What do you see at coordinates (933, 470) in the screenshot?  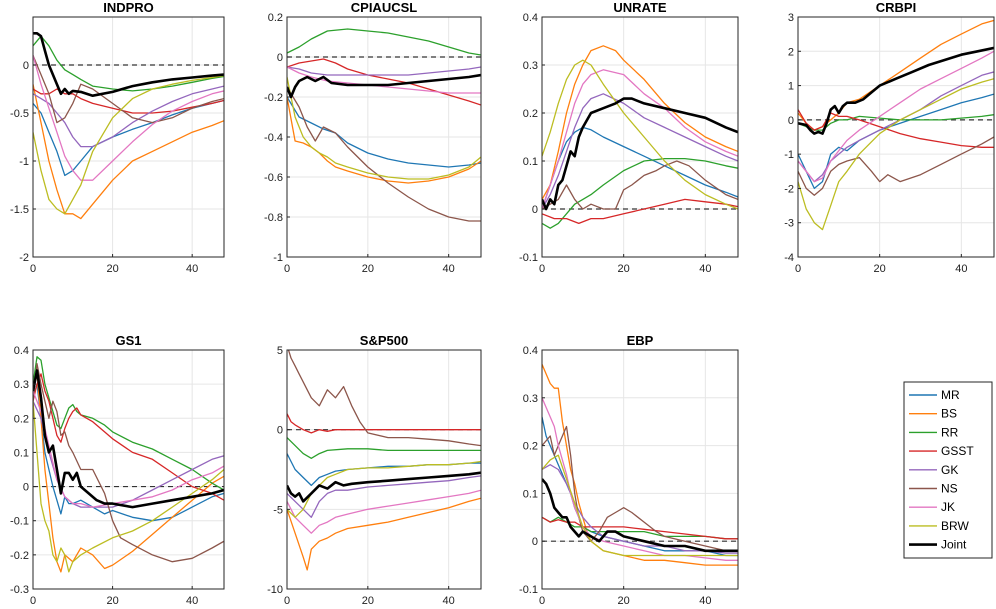 I see `legend-item-gk: GK` at bounding box center [933, 470].